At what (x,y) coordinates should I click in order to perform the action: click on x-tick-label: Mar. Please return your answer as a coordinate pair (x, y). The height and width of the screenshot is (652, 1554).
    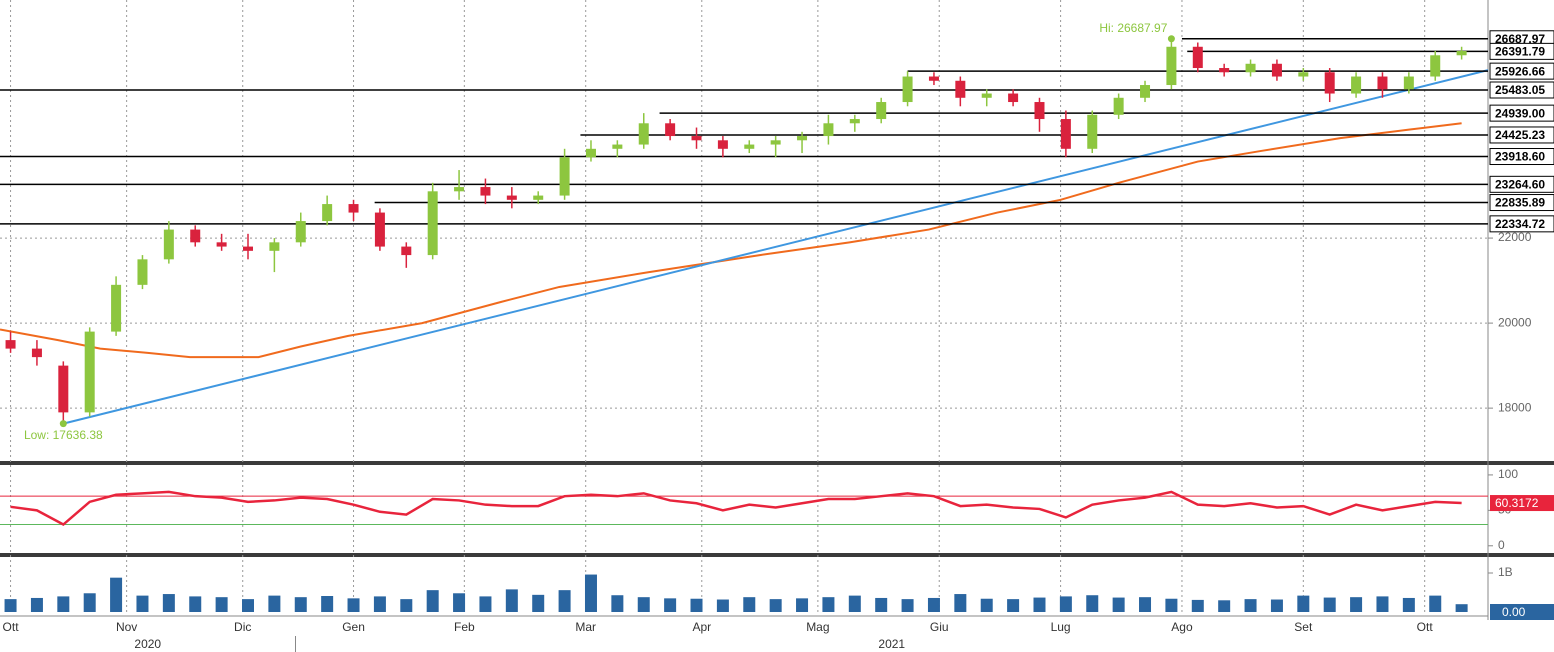
    Looking at the image, I should click on (585, 627).